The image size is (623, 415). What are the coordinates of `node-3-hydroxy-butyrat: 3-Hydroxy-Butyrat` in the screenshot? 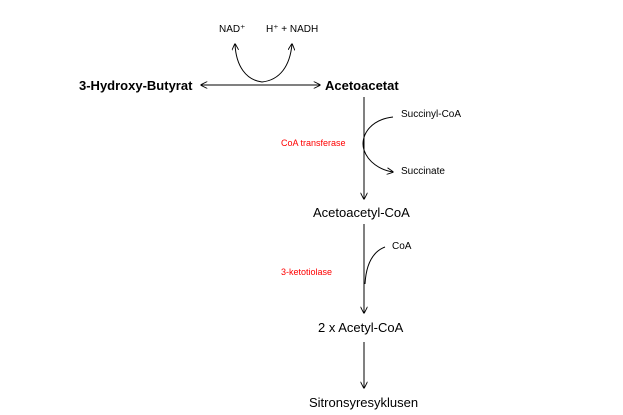 It's located at (136, 85).